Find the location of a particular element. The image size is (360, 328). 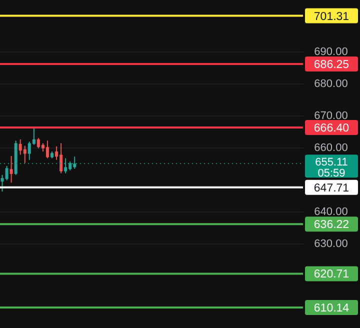

ref-line-label: 647.71 is located at coordinates (332, 188).